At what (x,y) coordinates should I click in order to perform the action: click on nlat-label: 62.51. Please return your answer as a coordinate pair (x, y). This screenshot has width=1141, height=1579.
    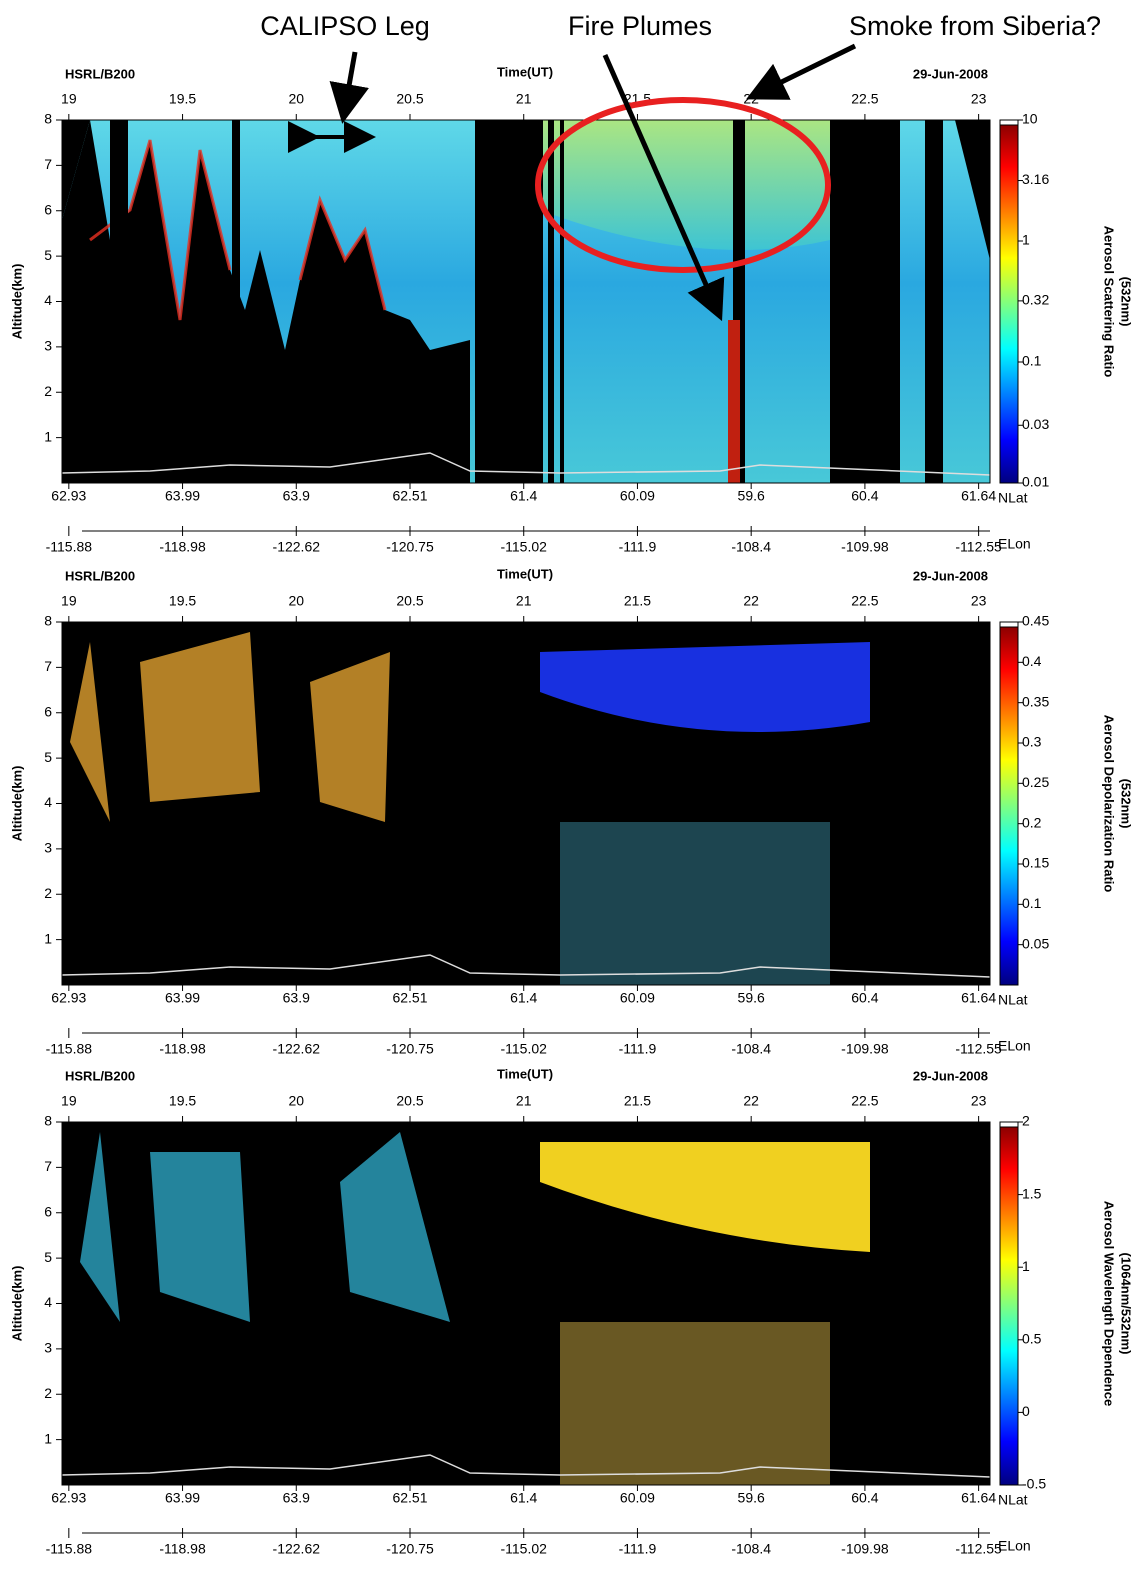
    Looking at the image, I should click on (409, 998).